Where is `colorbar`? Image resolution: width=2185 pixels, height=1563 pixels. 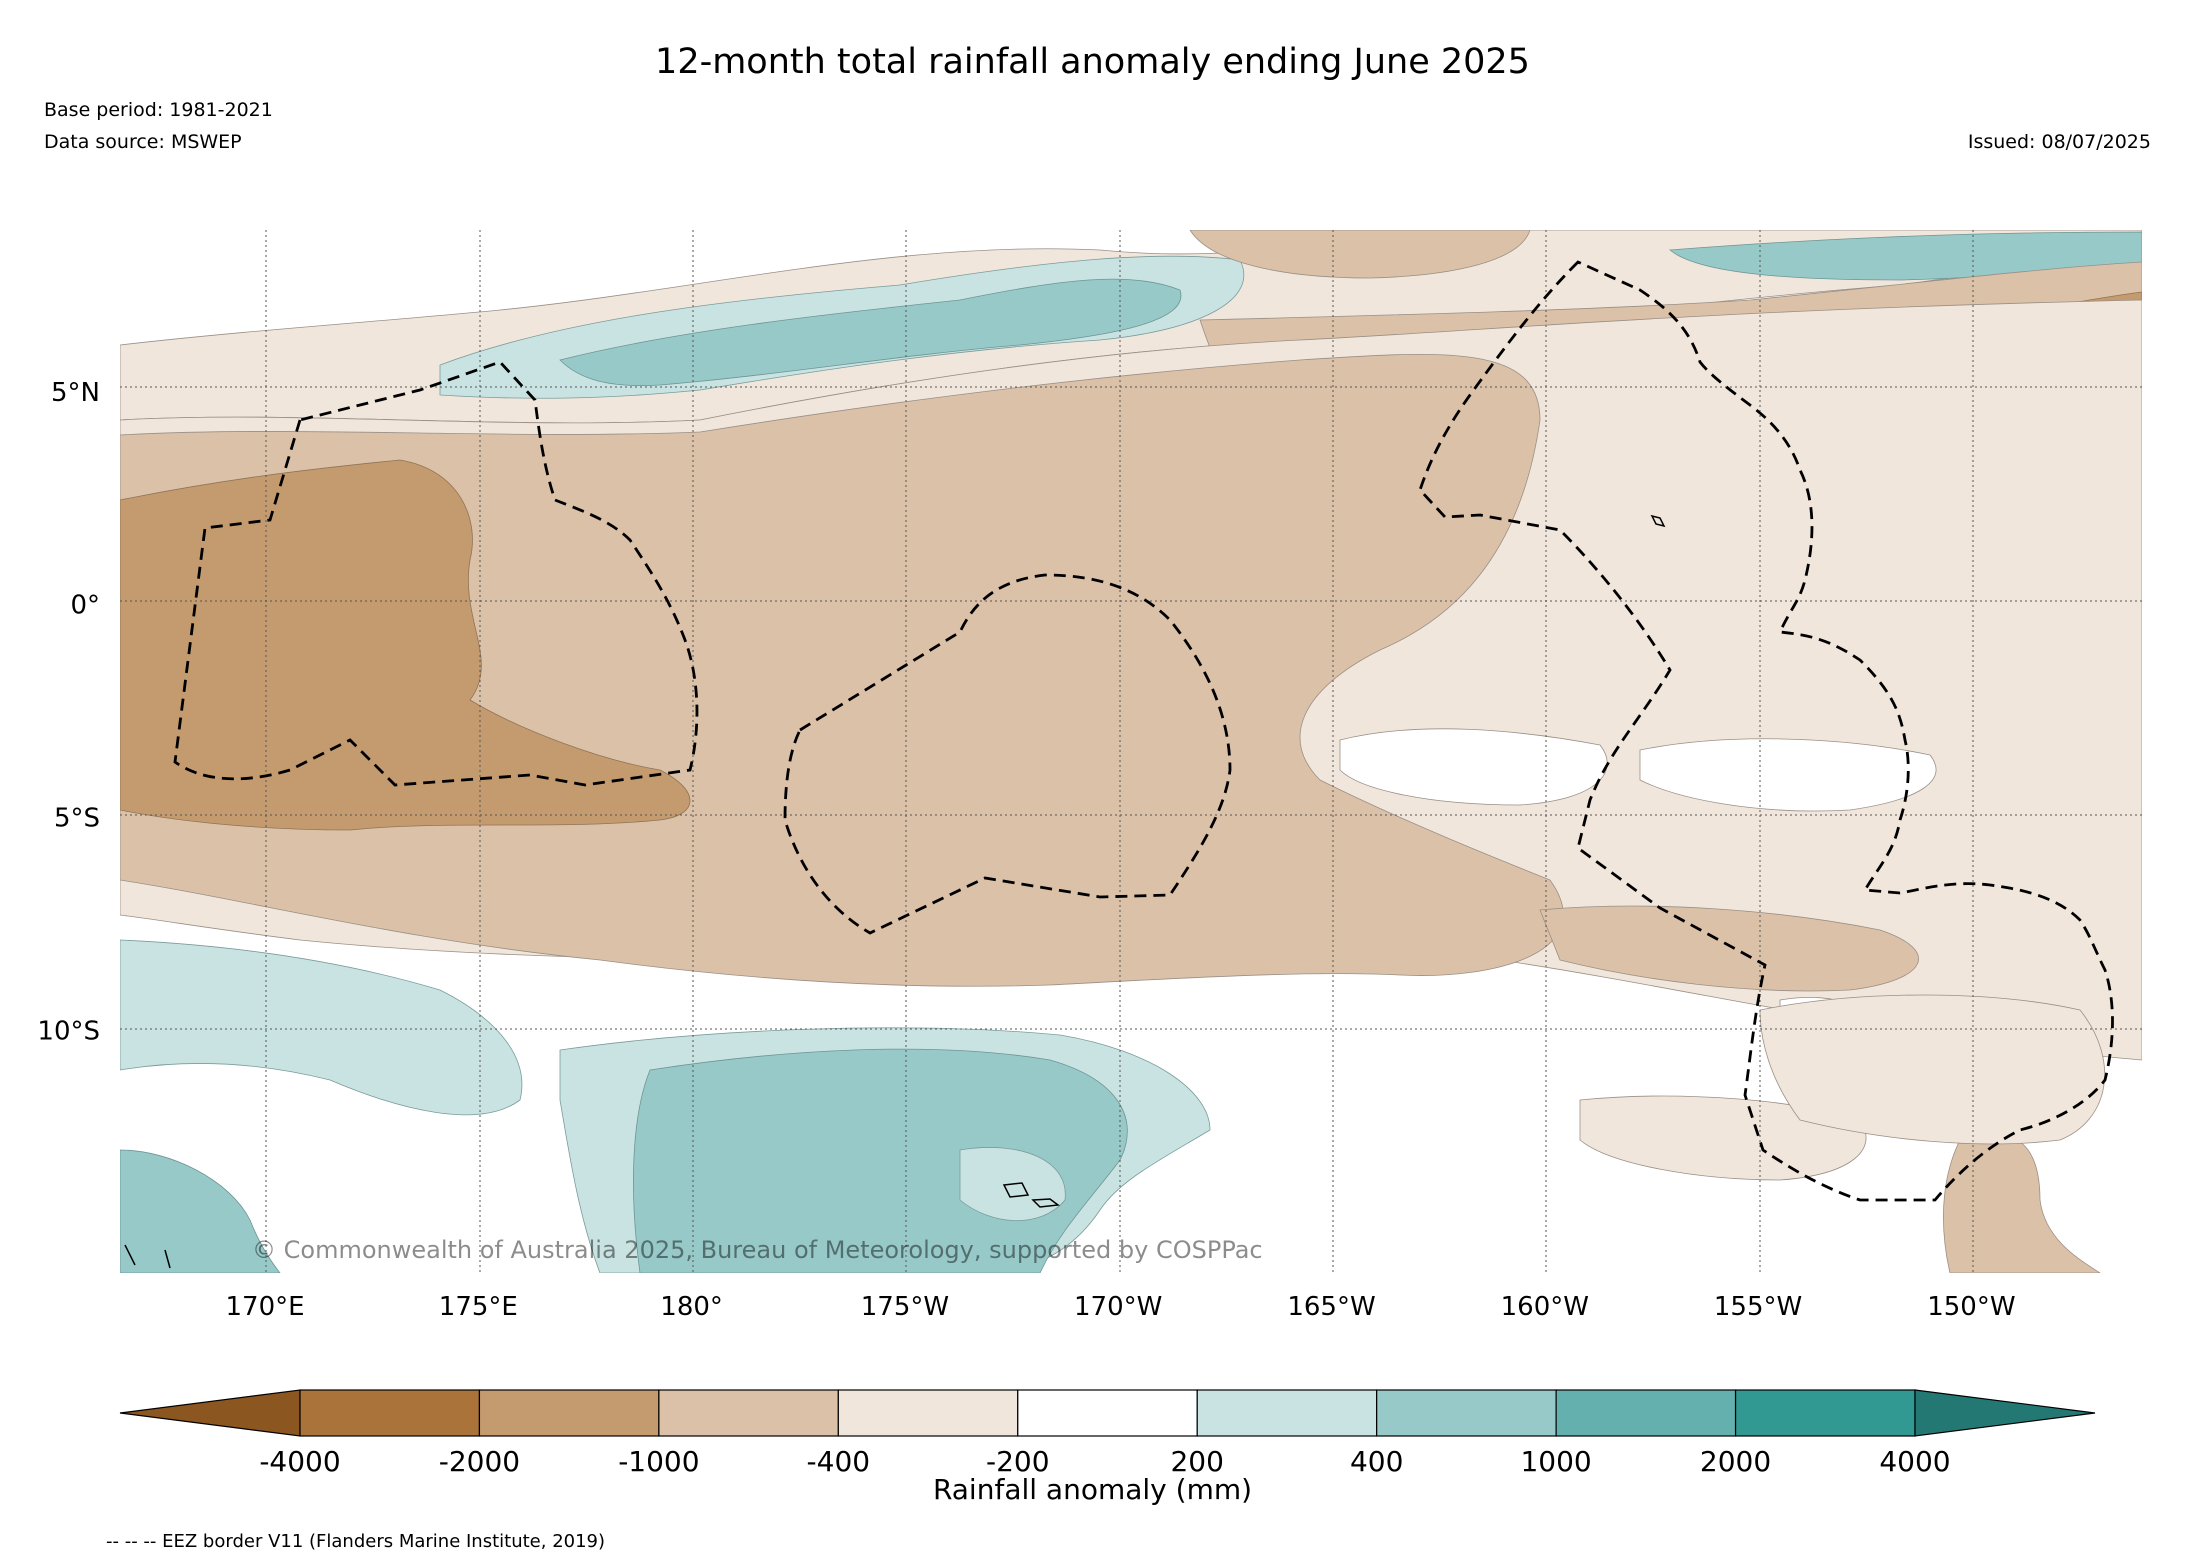
colorbar is located at coordinates (1107, 1413).